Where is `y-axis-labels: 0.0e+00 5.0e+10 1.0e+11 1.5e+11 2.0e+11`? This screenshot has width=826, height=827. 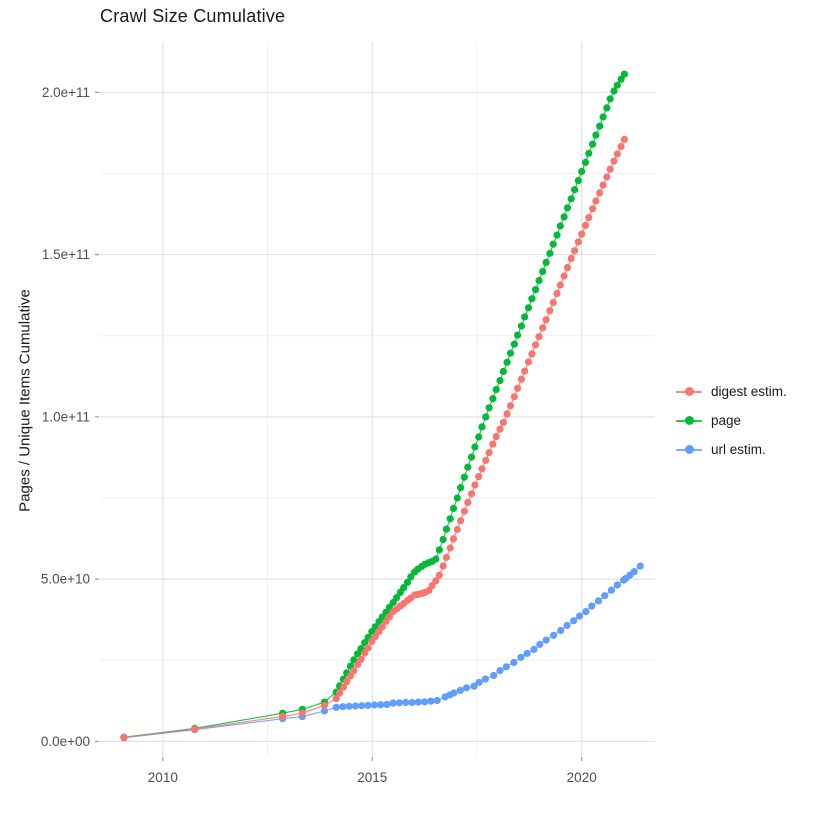 y-axis-labels: 0.0e+00 5.0e+10 1.0e+11 1.5e+11 2.0e+11 is located at coordinates (65, 417).